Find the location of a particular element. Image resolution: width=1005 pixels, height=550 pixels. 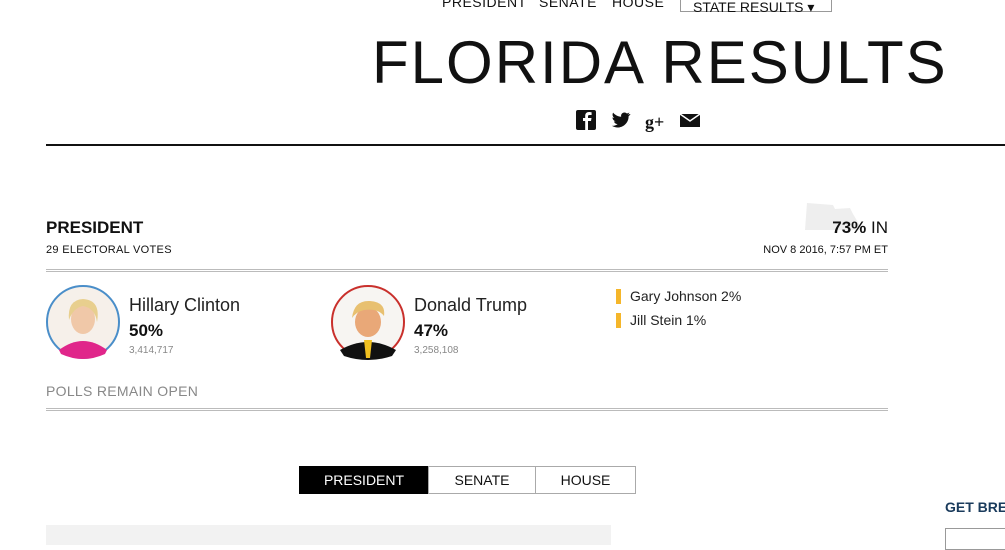

sidebar-input is located at coordinates (975, 539).